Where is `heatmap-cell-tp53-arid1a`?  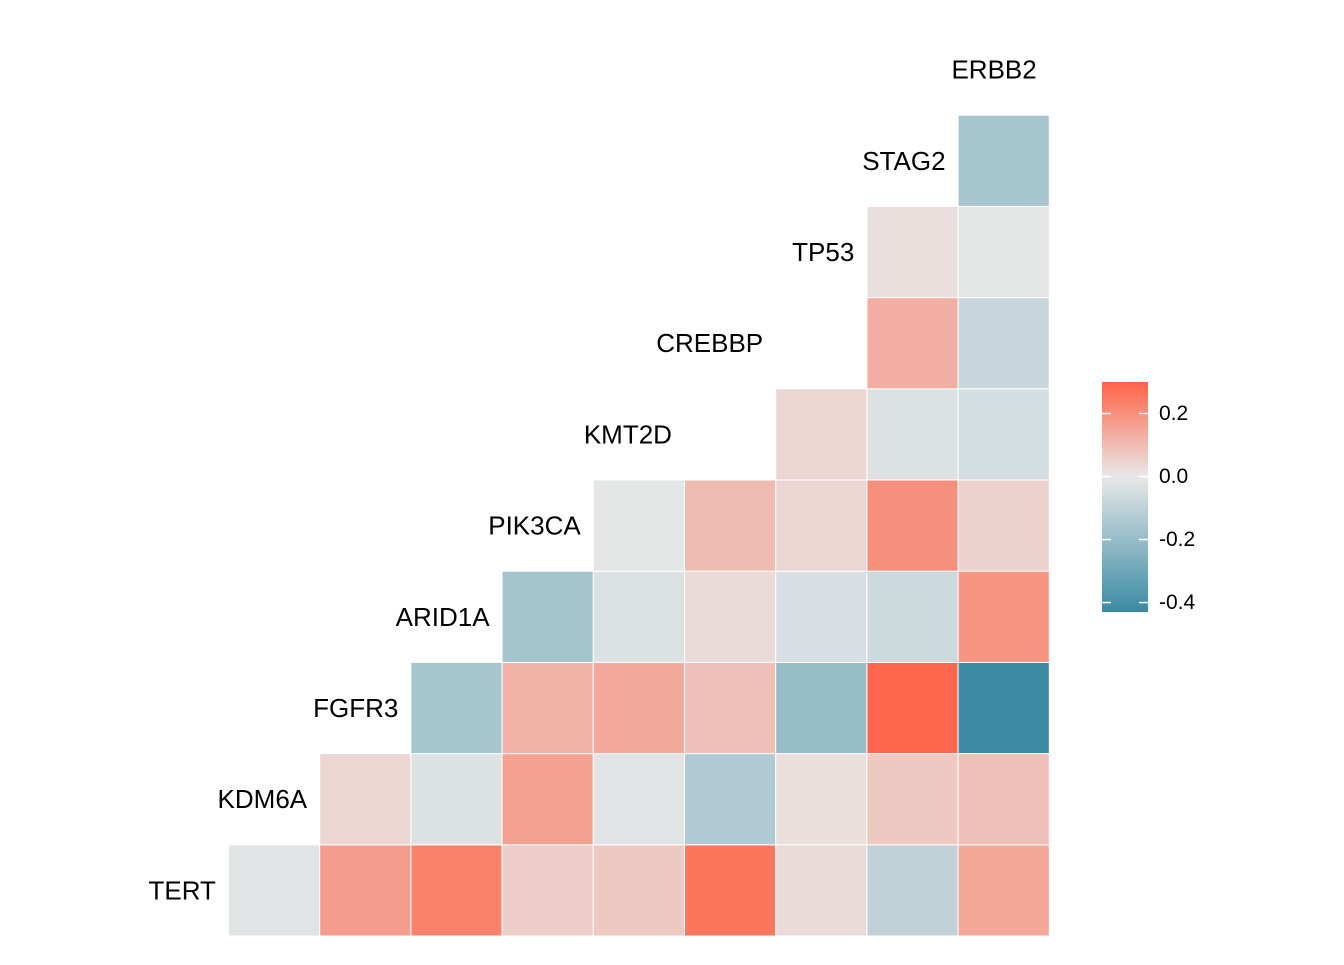
heatmap-cell-tp53-arid1a is located at coordinates (821, 616).